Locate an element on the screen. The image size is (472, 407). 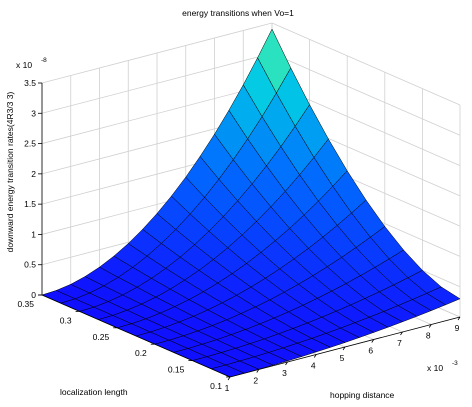
z-exponent-label: x 10 -8 is located at coordinates (31, 63).